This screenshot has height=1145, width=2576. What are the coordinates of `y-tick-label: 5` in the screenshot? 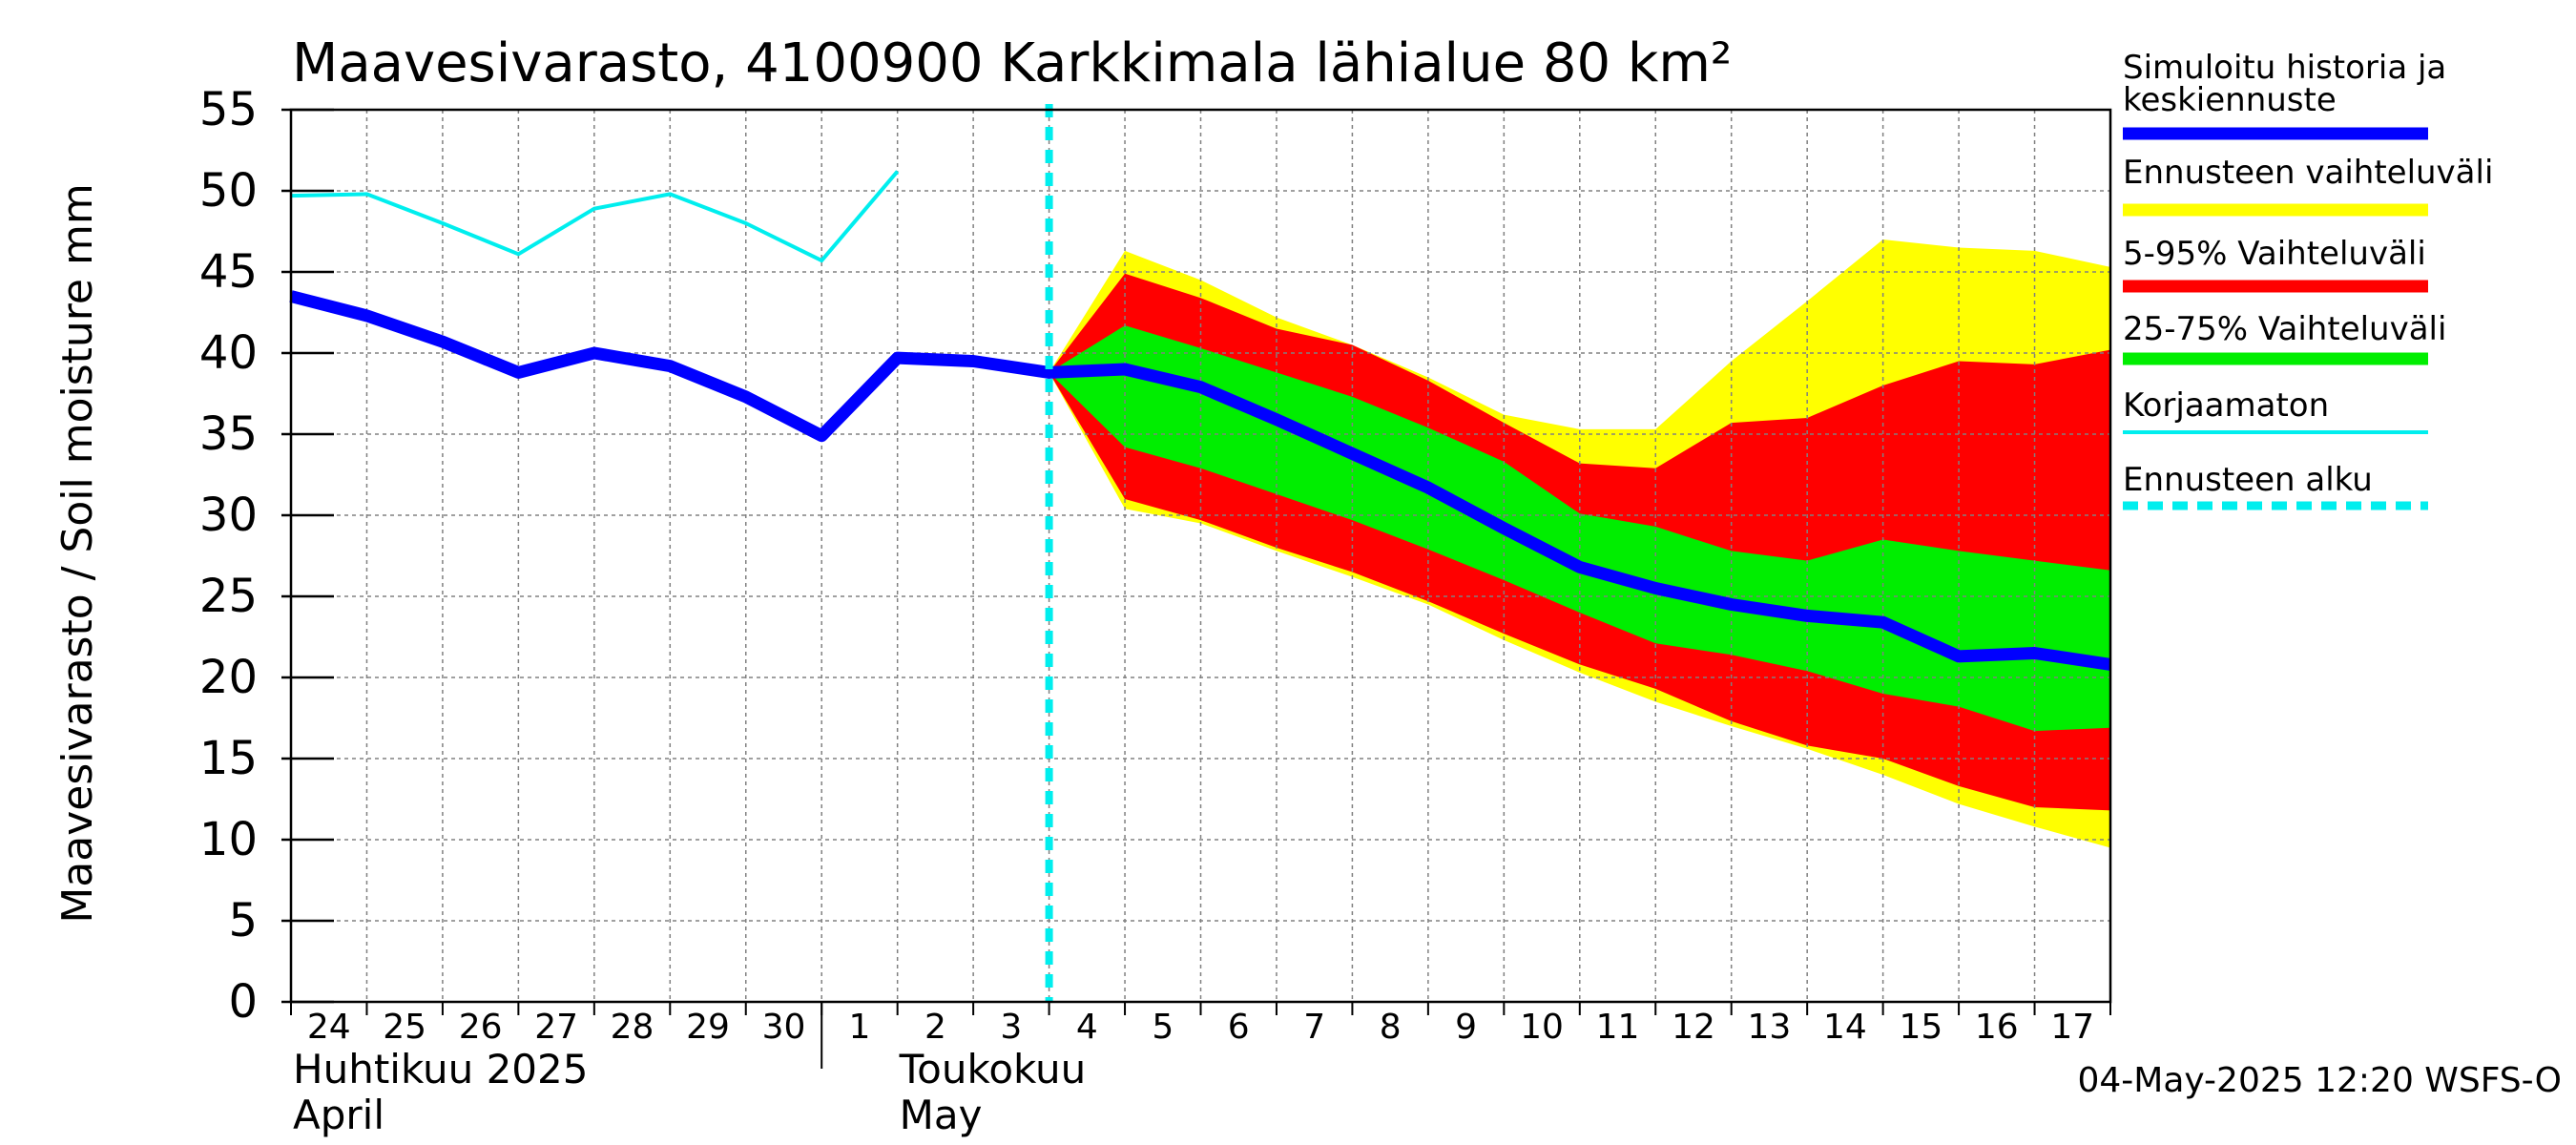 It's located at (243, 920).